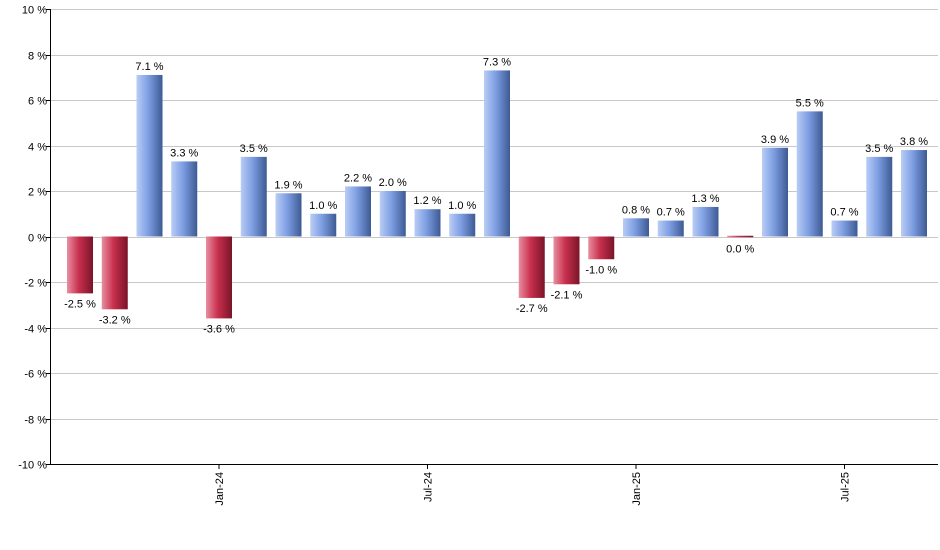  What do you see at coordinates (637, 489) in the screenshot?
I see `x-tick-label: Jan-25` at bounding box center [637, 489].